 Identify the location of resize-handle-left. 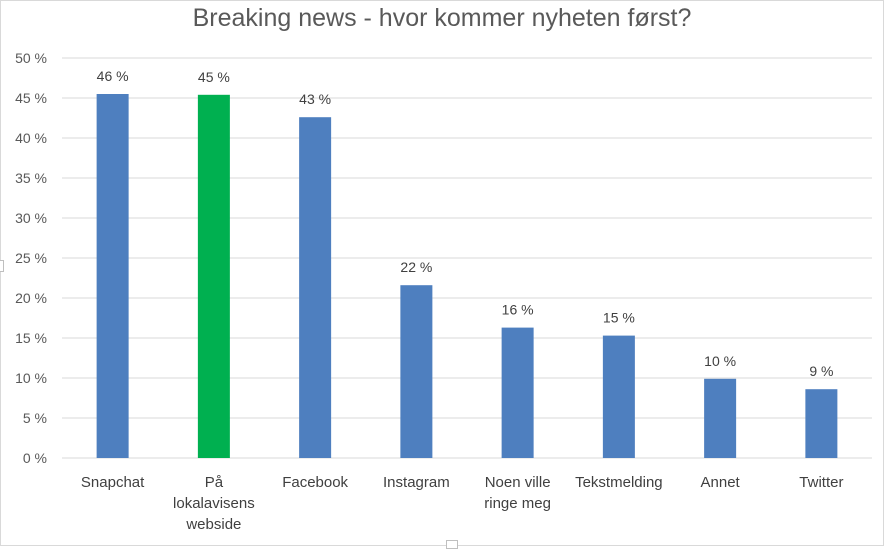
(2, 266).